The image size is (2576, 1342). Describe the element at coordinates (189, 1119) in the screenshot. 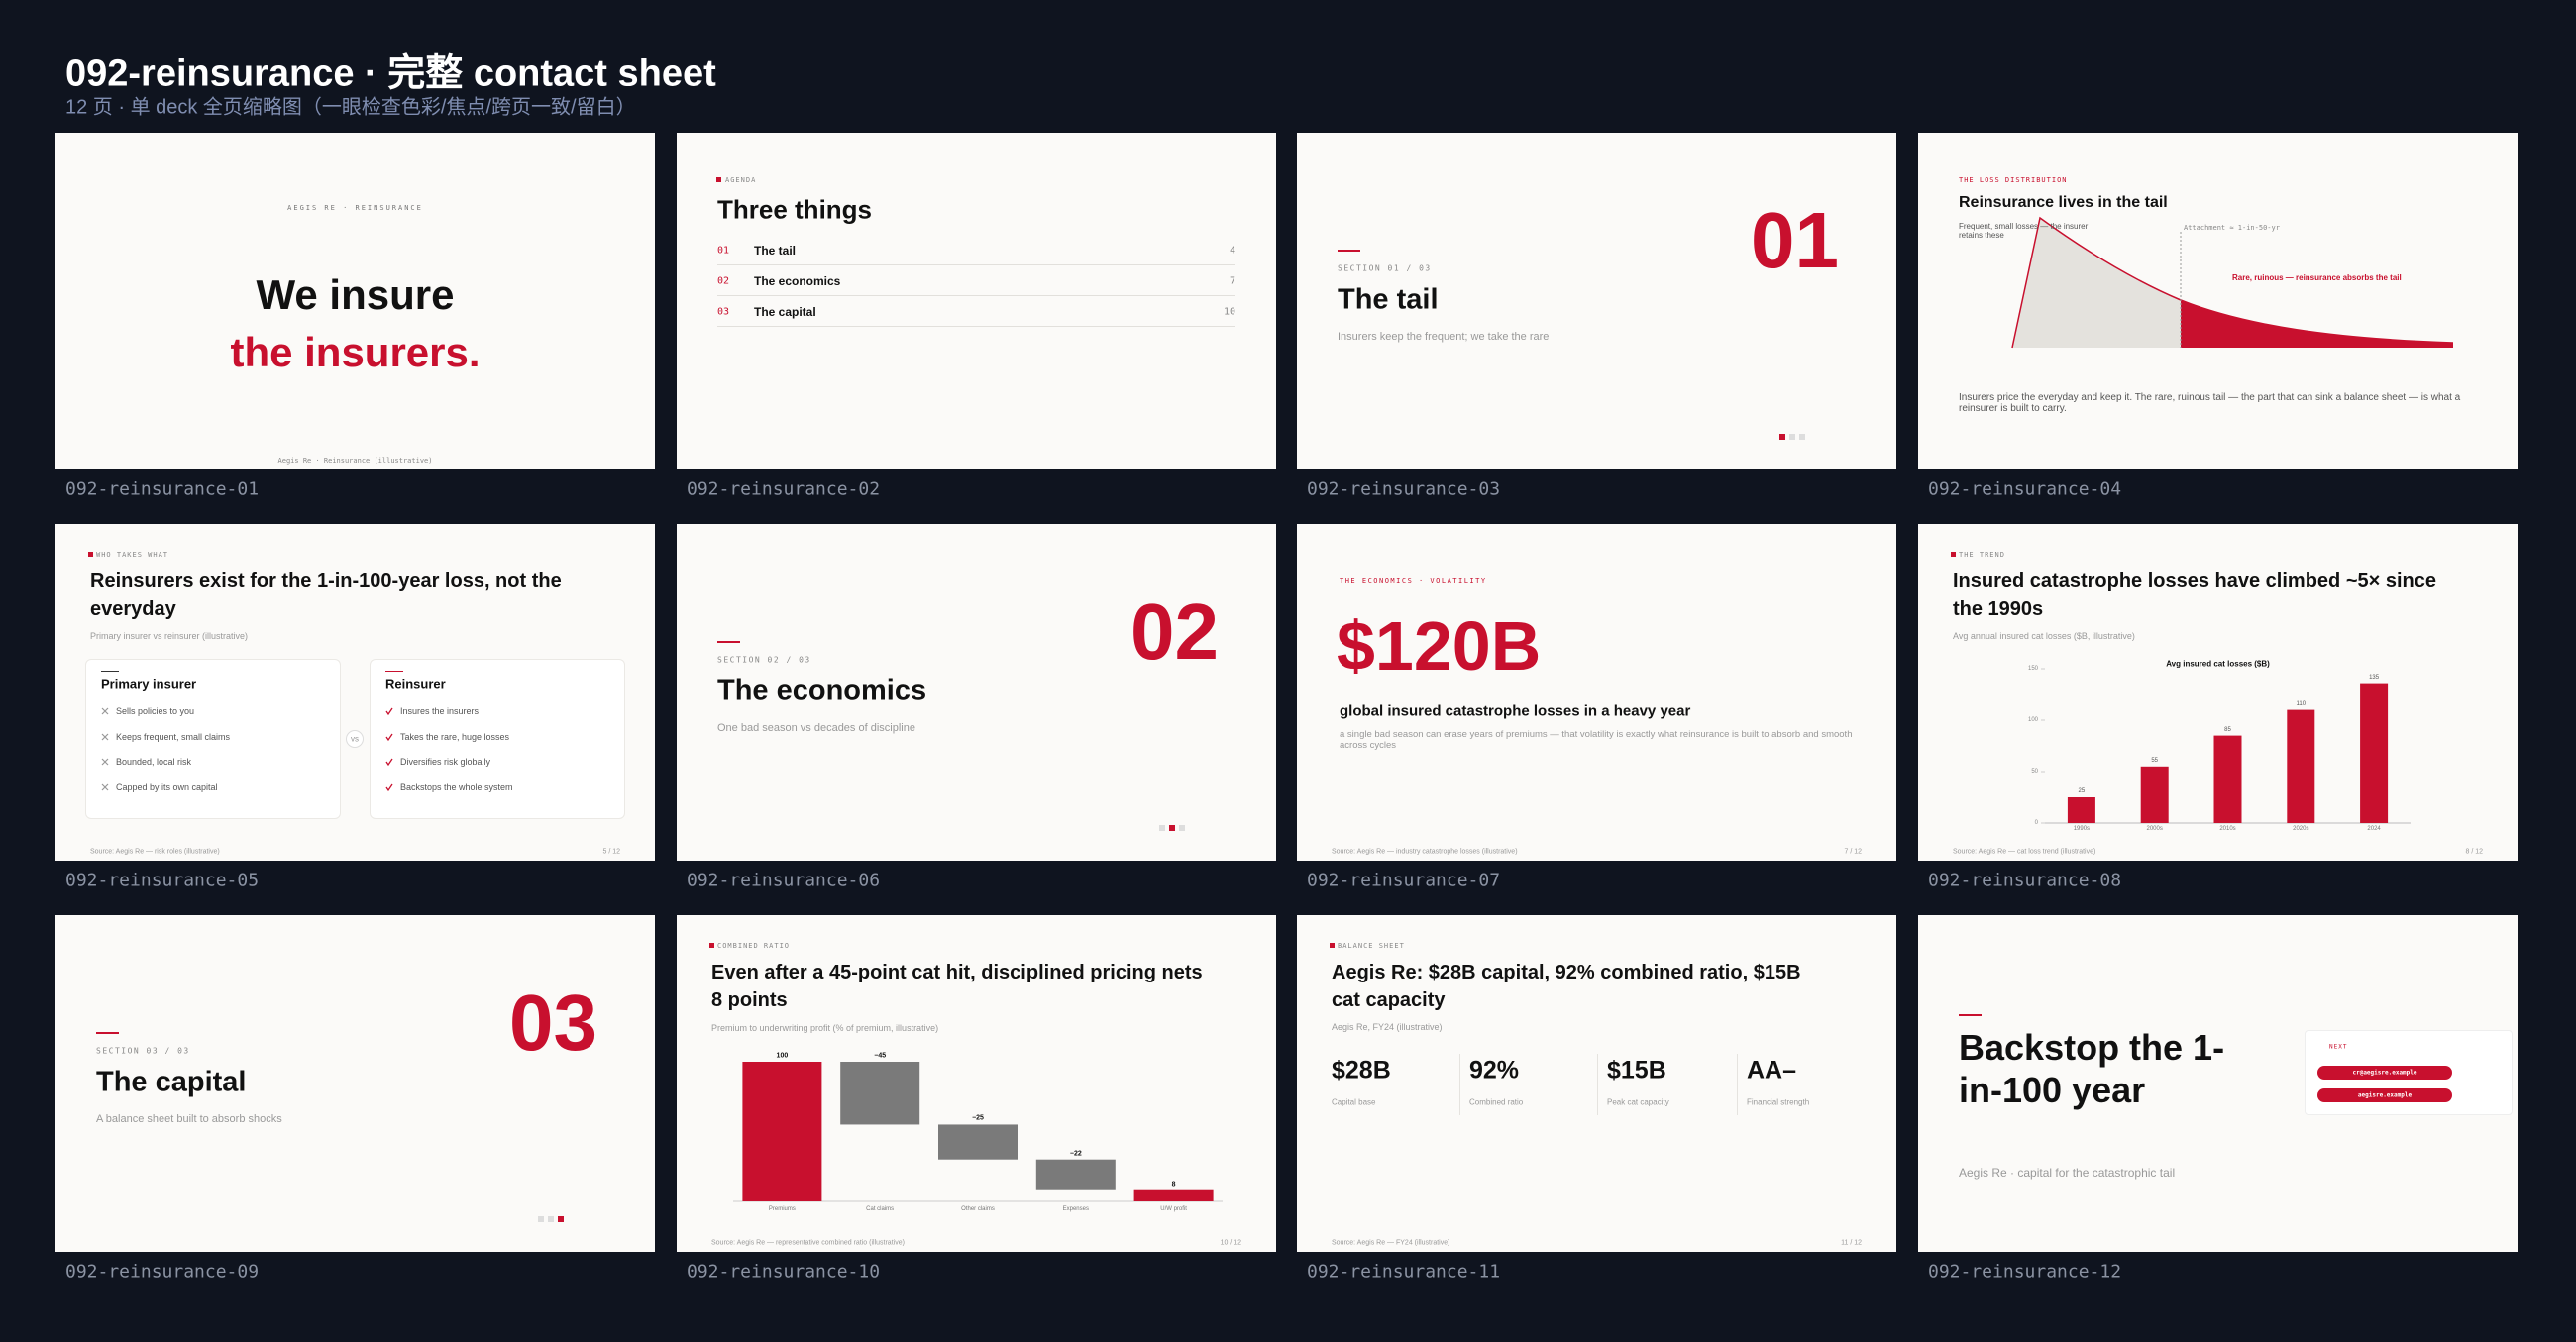

I see `subtitle: A balance sheet built to absorb shocks` at that location.